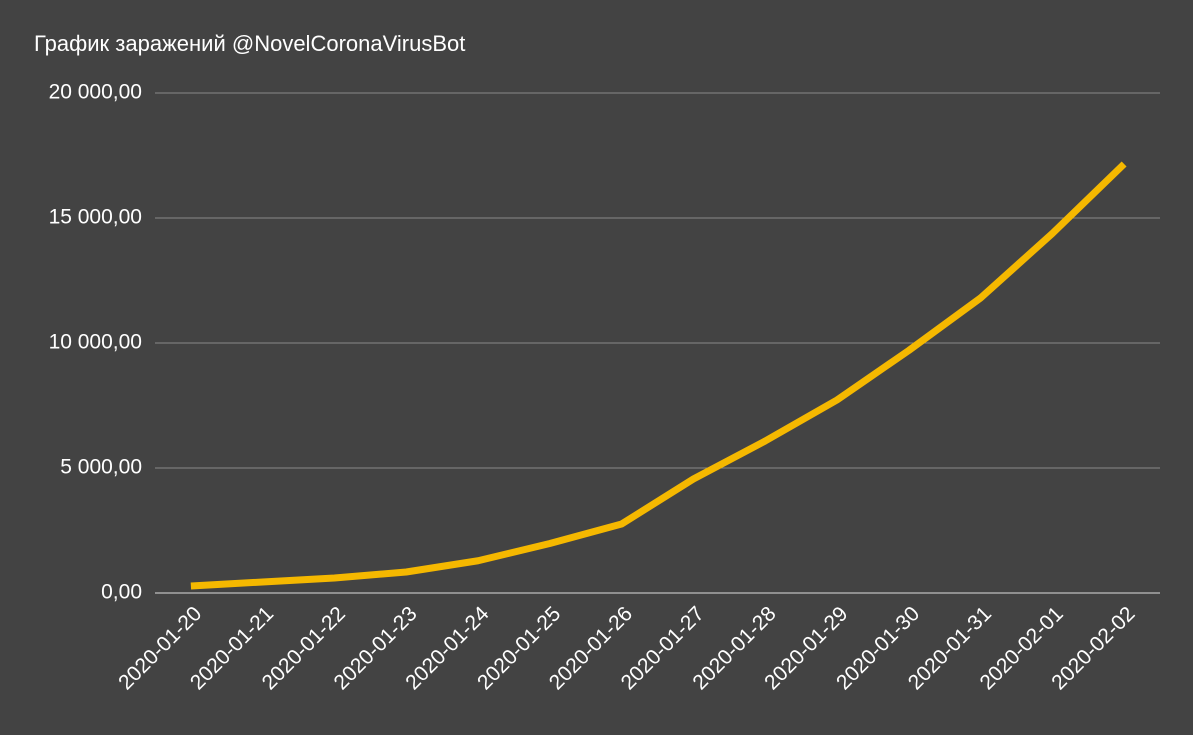  What do you see at coordinates (95, 342) in the screenshot?
I see `y-tick-label: 10 000,00` at bounding box center [95, 342].